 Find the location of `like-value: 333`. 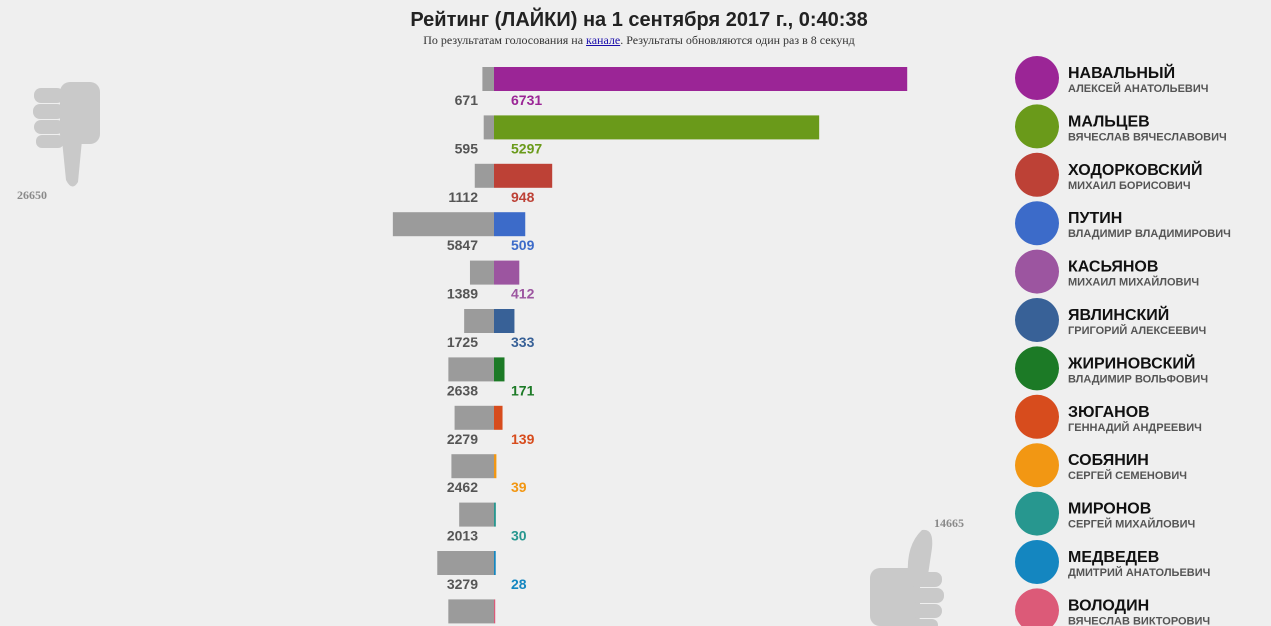

like-value: 333 is located at coordinates (523, 342).